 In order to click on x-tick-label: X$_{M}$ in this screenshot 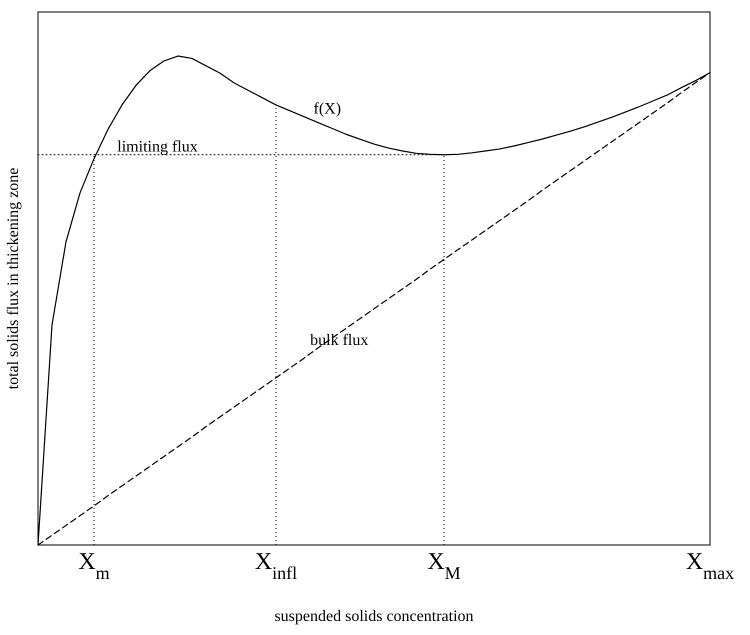, I will do `click(444, 566)`.